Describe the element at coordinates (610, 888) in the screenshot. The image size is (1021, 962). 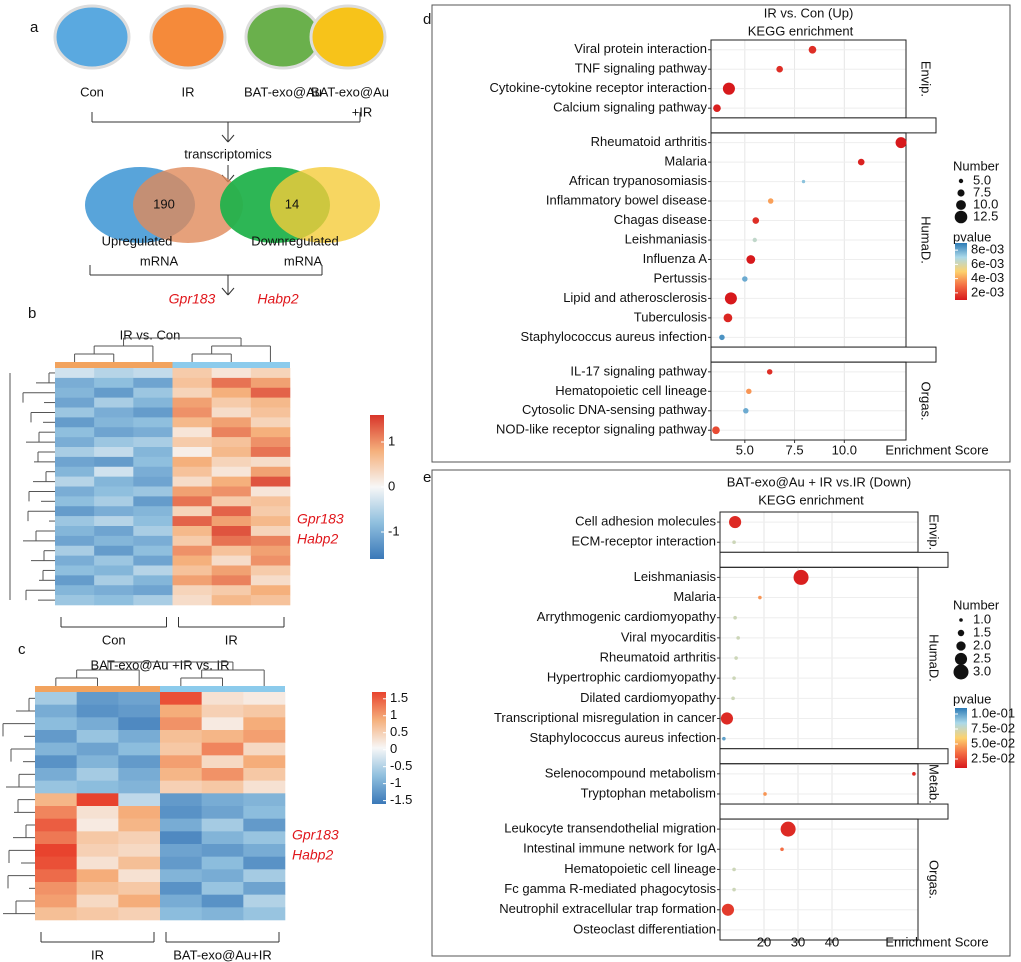
I see `category-label: Fc gamma R-mediated phagocytosis` at that location.